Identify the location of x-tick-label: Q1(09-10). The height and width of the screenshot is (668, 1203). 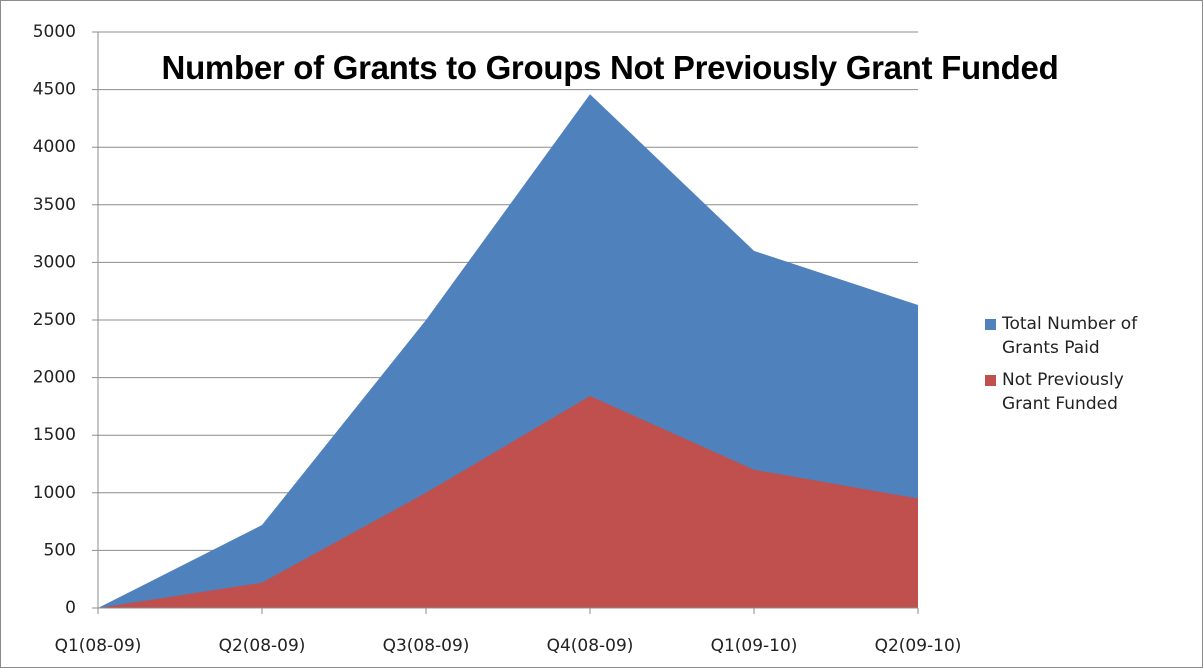
(754, 646).